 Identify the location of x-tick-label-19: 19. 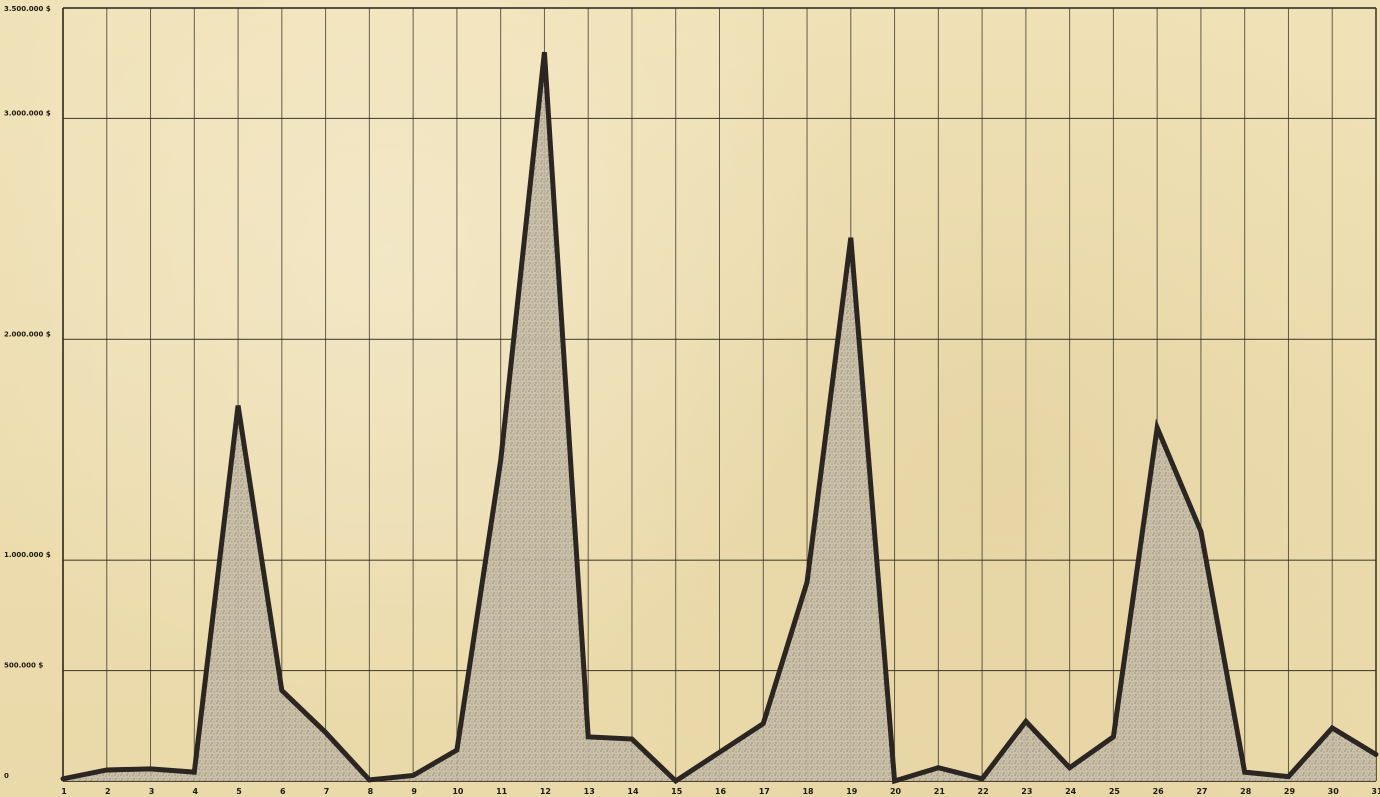
(852, 791).